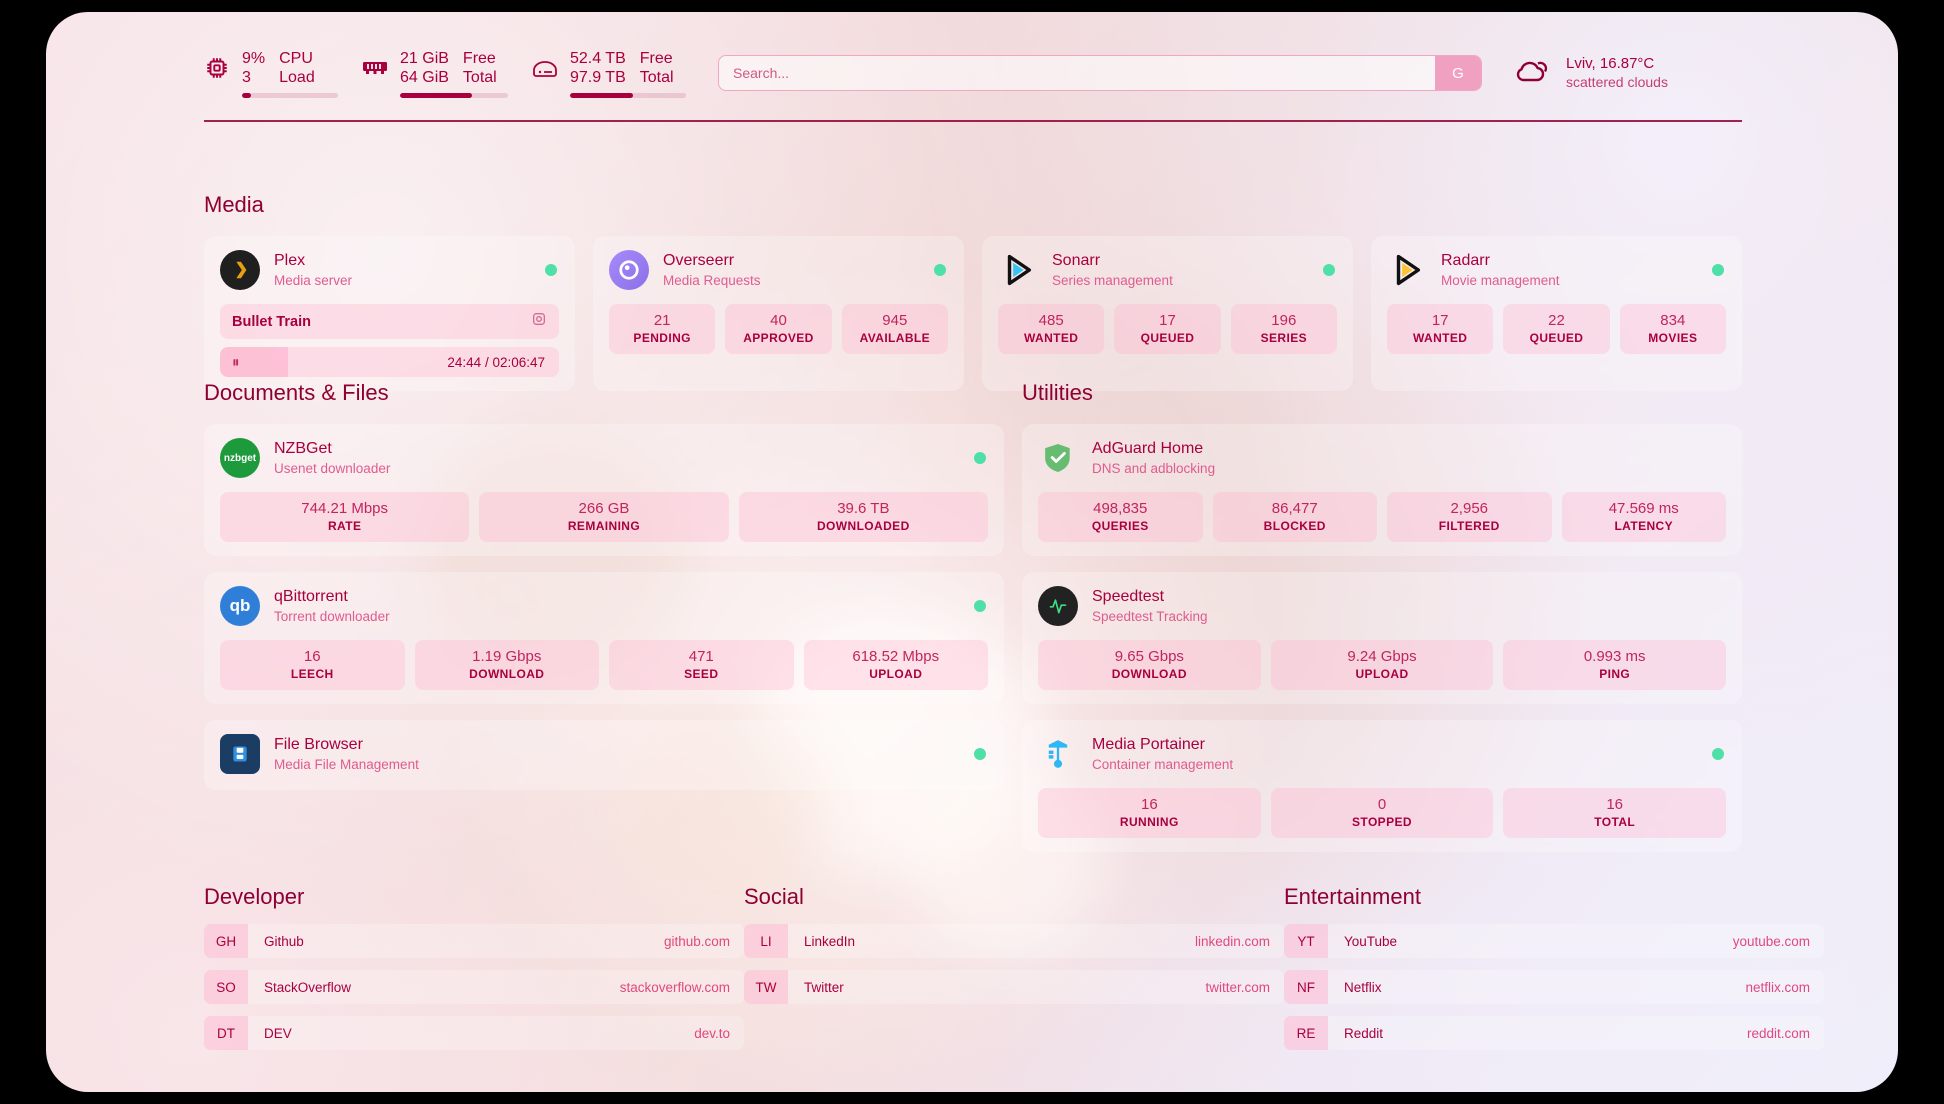 This screenshot has width=1944, height=1104. What do you see at coordinates (701, 674) in the screenshot?
I see `stat-label: SEED` at bounding box center [701, 674].